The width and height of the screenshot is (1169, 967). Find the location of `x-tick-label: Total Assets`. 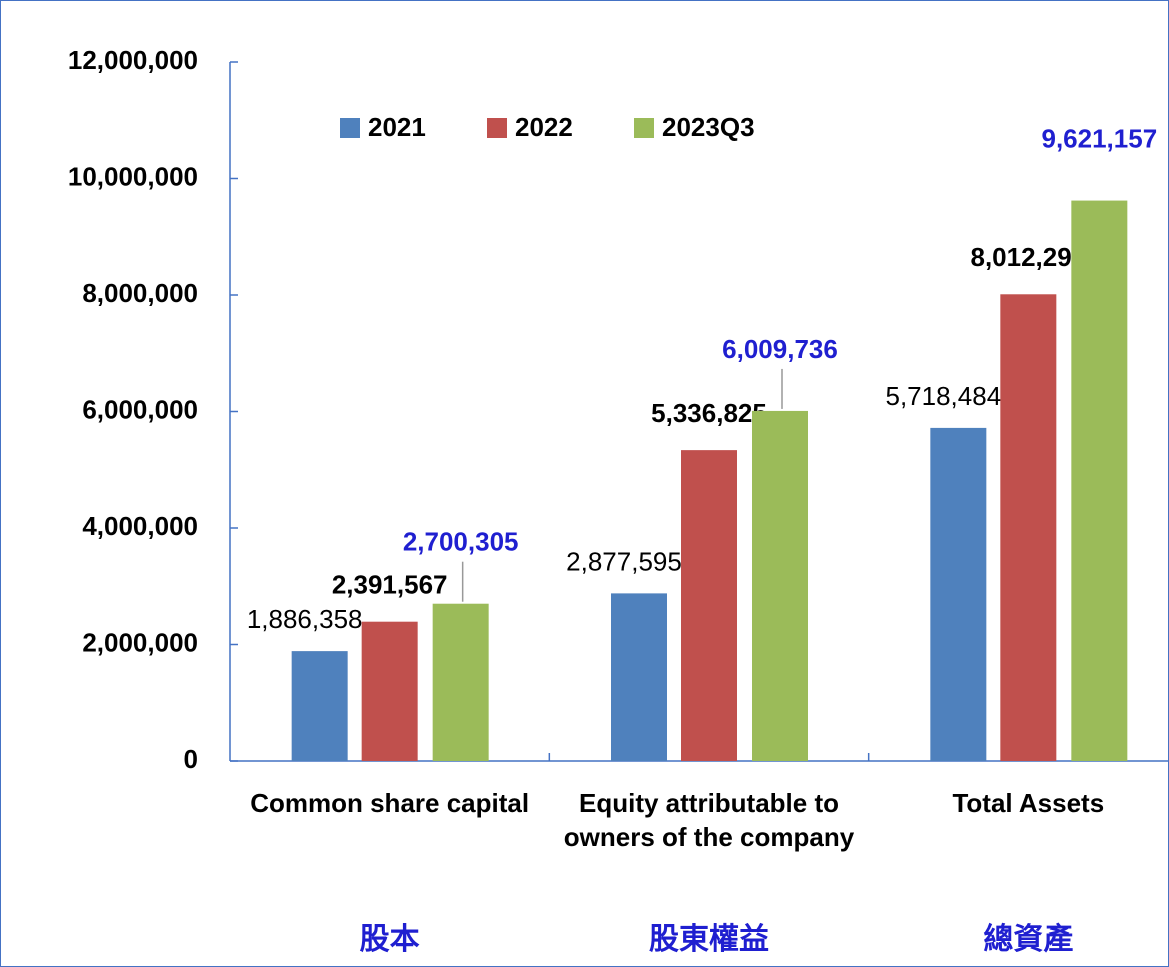

x-tick-label: Total Assets is located at coordinates (1028, 803).